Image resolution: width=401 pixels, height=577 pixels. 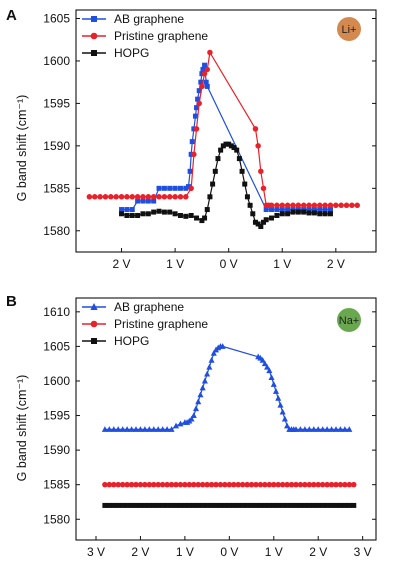 I want to click on series-ab-graphene, so click(x=226, y=137).